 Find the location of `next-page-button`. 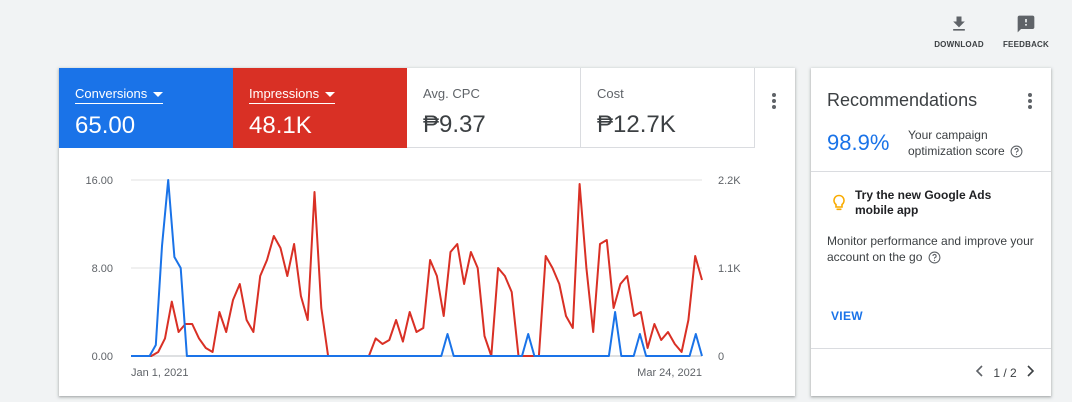

next-page-button is located at coordinates (1030, 372).